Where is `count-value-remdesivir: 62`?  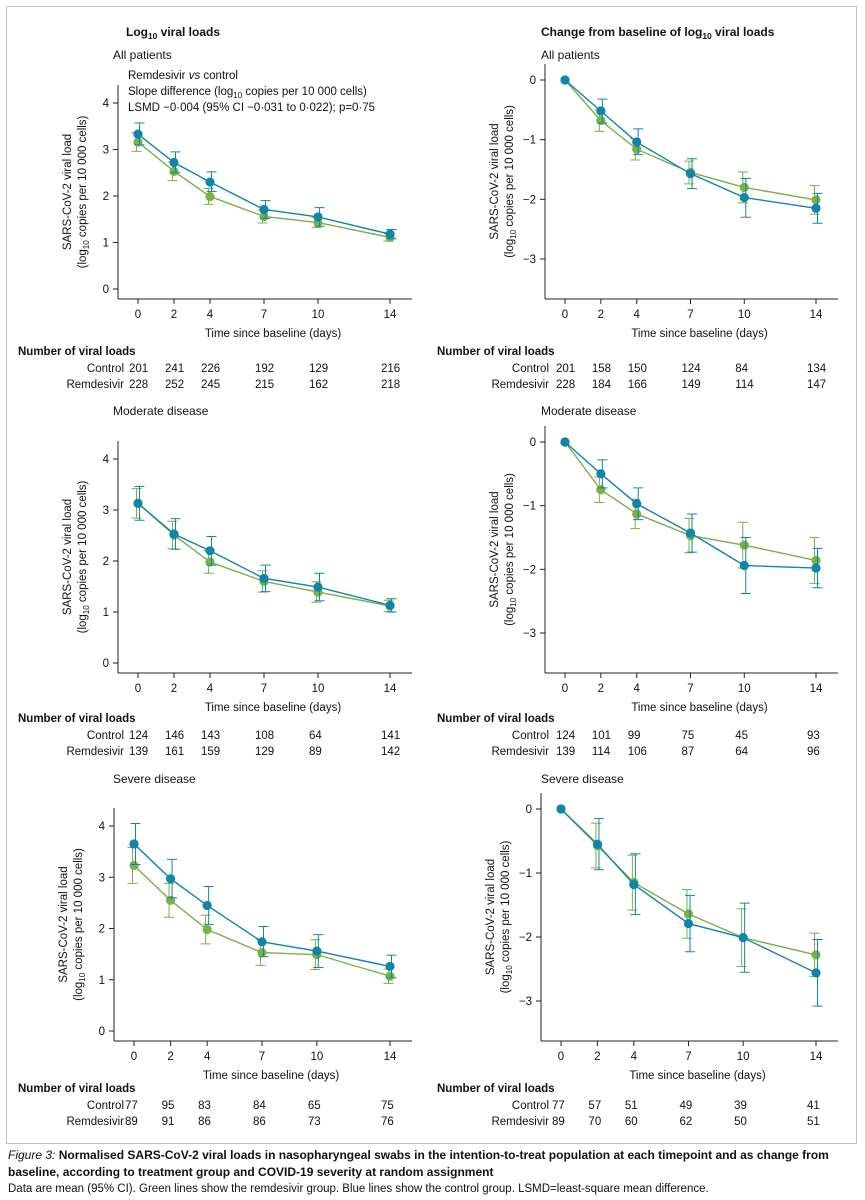 count-value-remdesivir: 62 is located at coordinates (686, 1122).